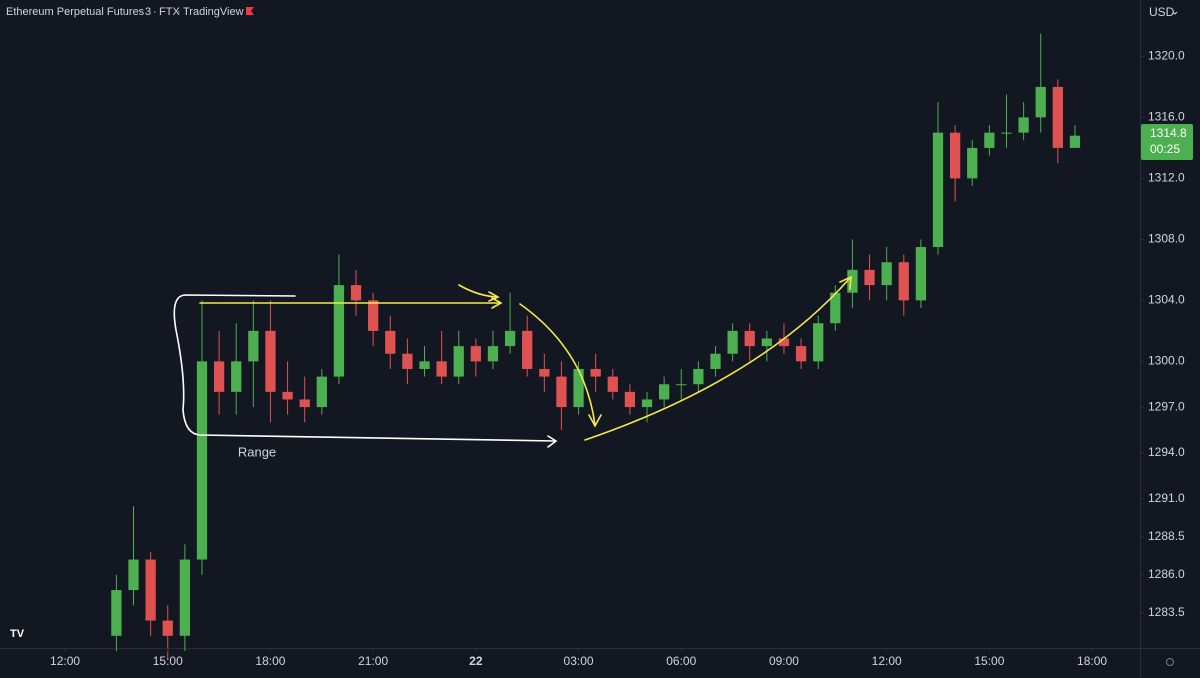 The height and width of the screenshot is (678, 1200). I want to click on last-price-box, so click(1167, 142).